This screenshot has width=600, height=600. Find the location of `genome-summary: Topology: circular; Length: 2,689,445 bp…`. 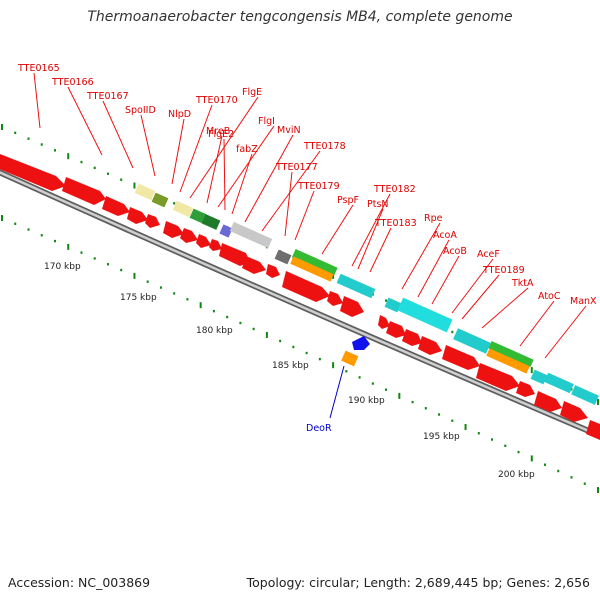

genome-summary: Topology: circular; Length: 2,689,445 bp… is located at coordinates (418, 582).